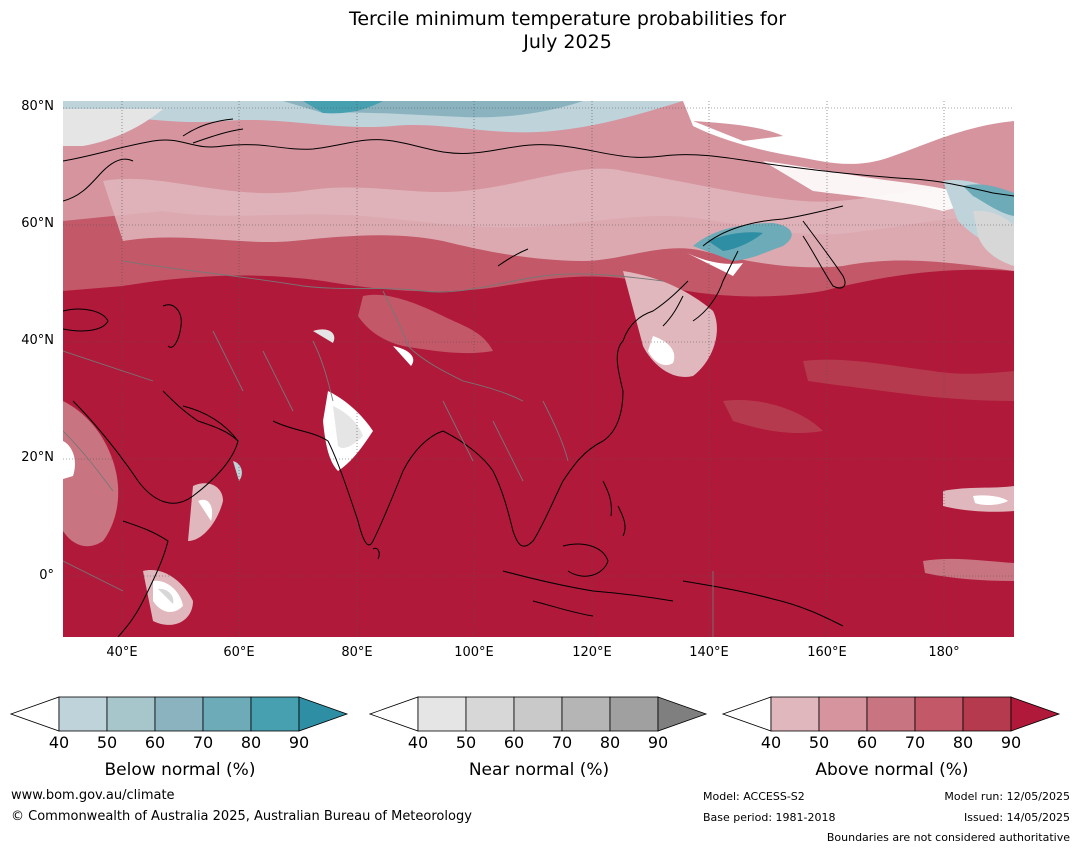  What do you see at coordinates (769, 817) in the screenshot?
I see `base-period-text: Base period: 1981-2018` at bounding box center [769, 817].